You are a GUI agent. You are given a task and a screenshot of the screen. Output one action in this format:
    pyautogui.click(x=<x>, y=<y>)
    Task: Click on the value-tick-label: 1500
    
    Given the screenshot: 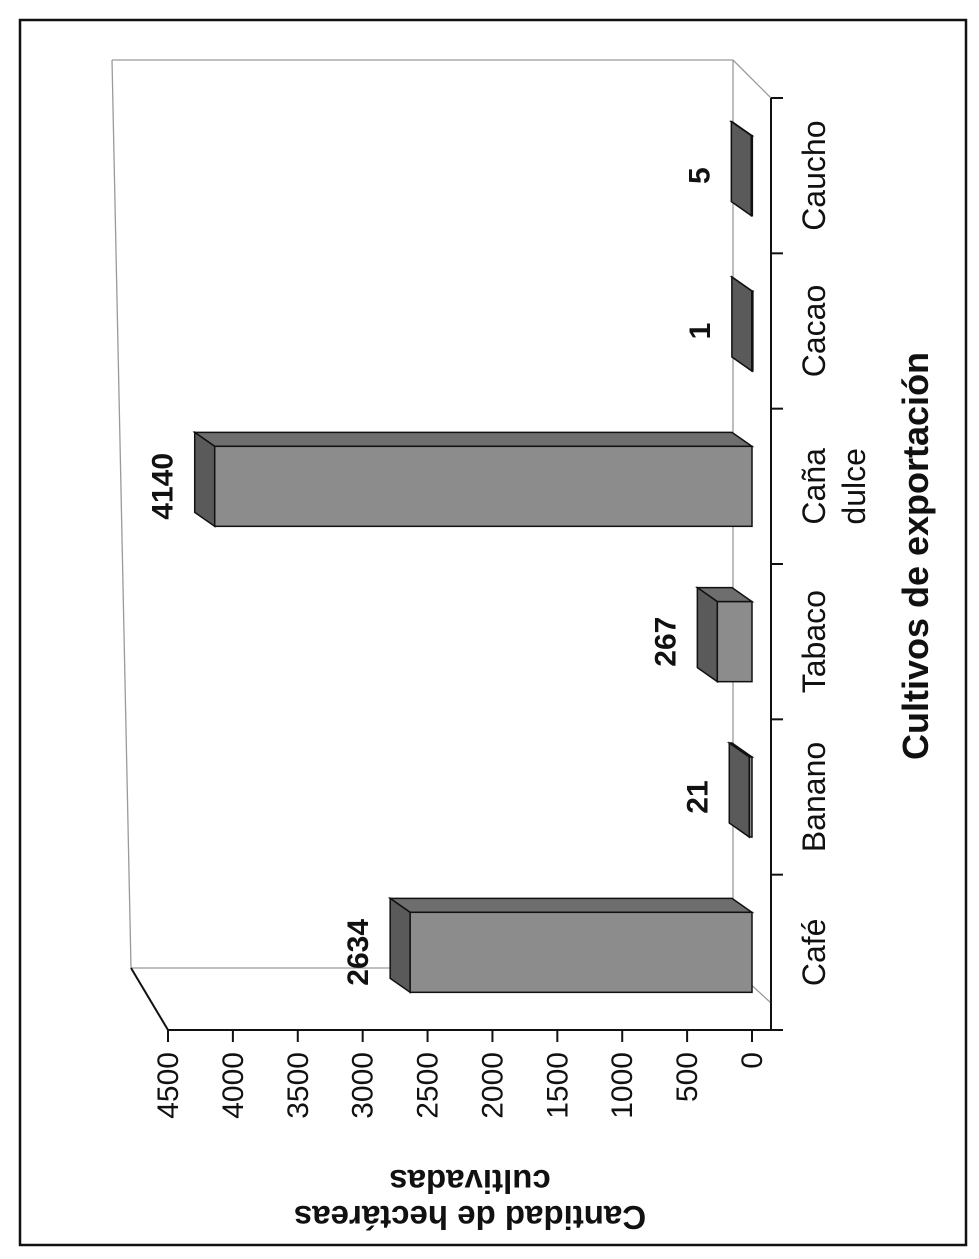 What is the action you would take?
    pyautogui.click(x=557, y=1085)
    